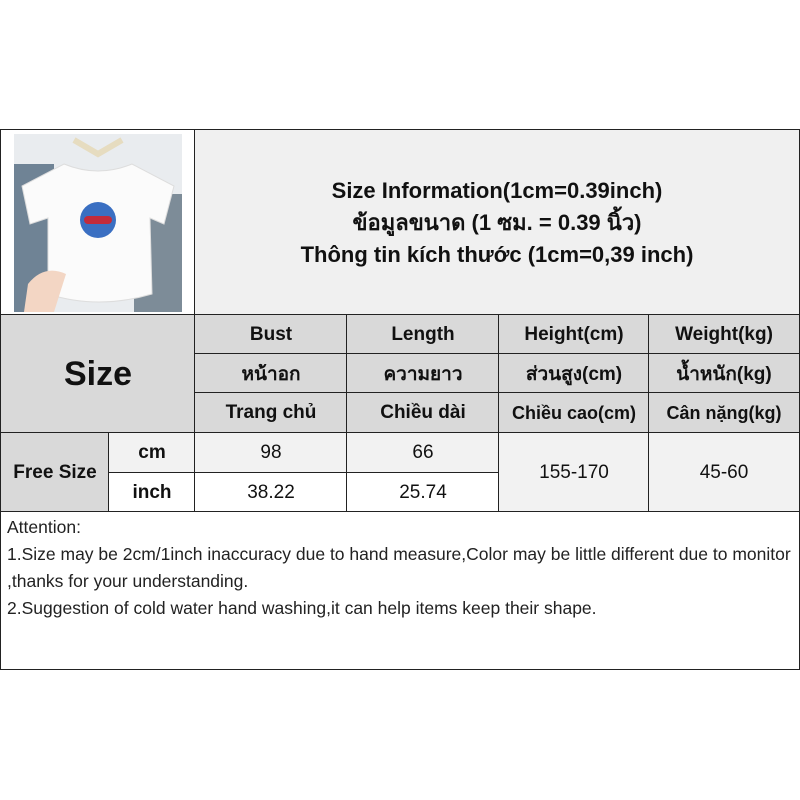 The image size is (800, 800). What do you see at coordinates (574, 334) in the screenshot?
I see `header-height-en: Height(cm)` at bounding box center [574, 334].